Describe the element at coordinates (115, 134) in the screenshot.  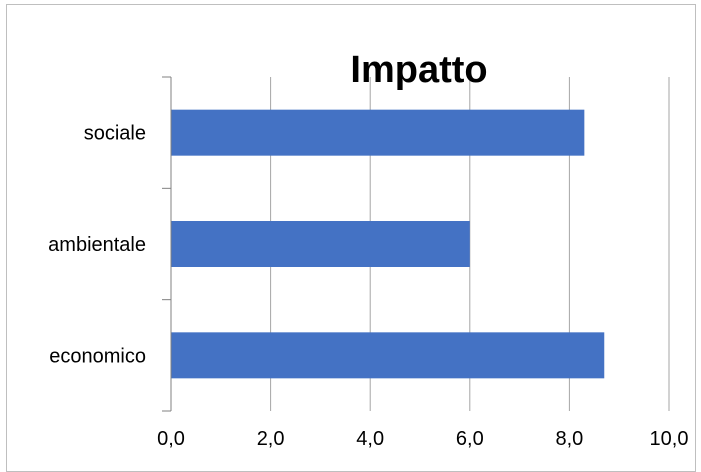
I see `category-label-sociale: sociale` at that location.